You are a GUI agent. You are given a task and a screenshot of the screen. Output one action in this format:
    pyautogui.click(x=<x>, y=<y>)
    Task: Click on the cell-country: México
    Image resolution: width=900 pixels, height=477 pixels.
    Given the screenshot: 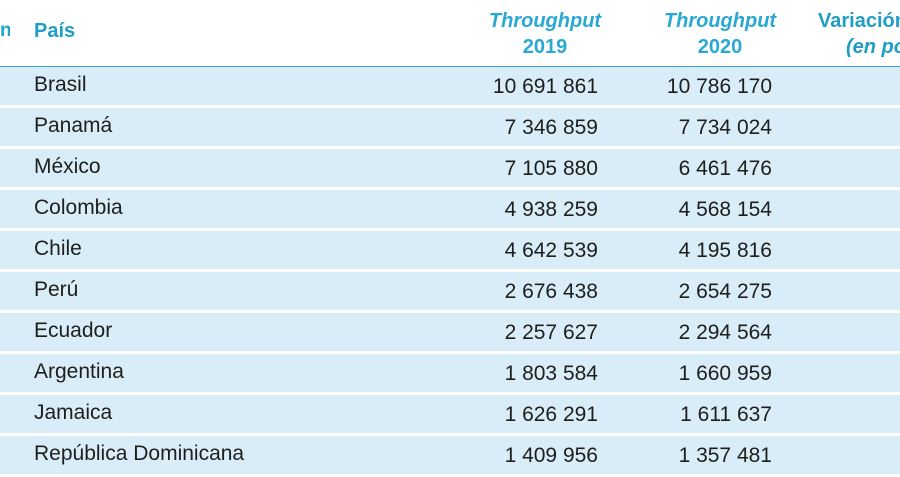 What is the action you would take?
    pyautogui.click(x=67, y=166)
    